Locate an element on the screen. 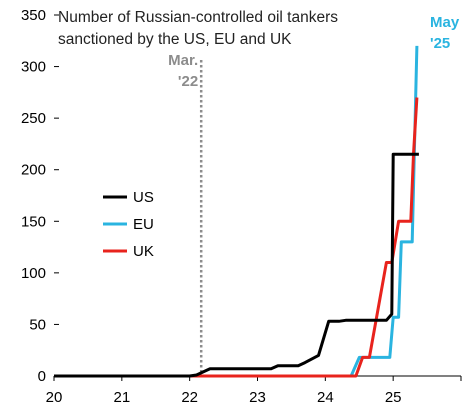  chart-title-line: Number of Russian-controlled oil tankers is located at coordinates (198, 17).